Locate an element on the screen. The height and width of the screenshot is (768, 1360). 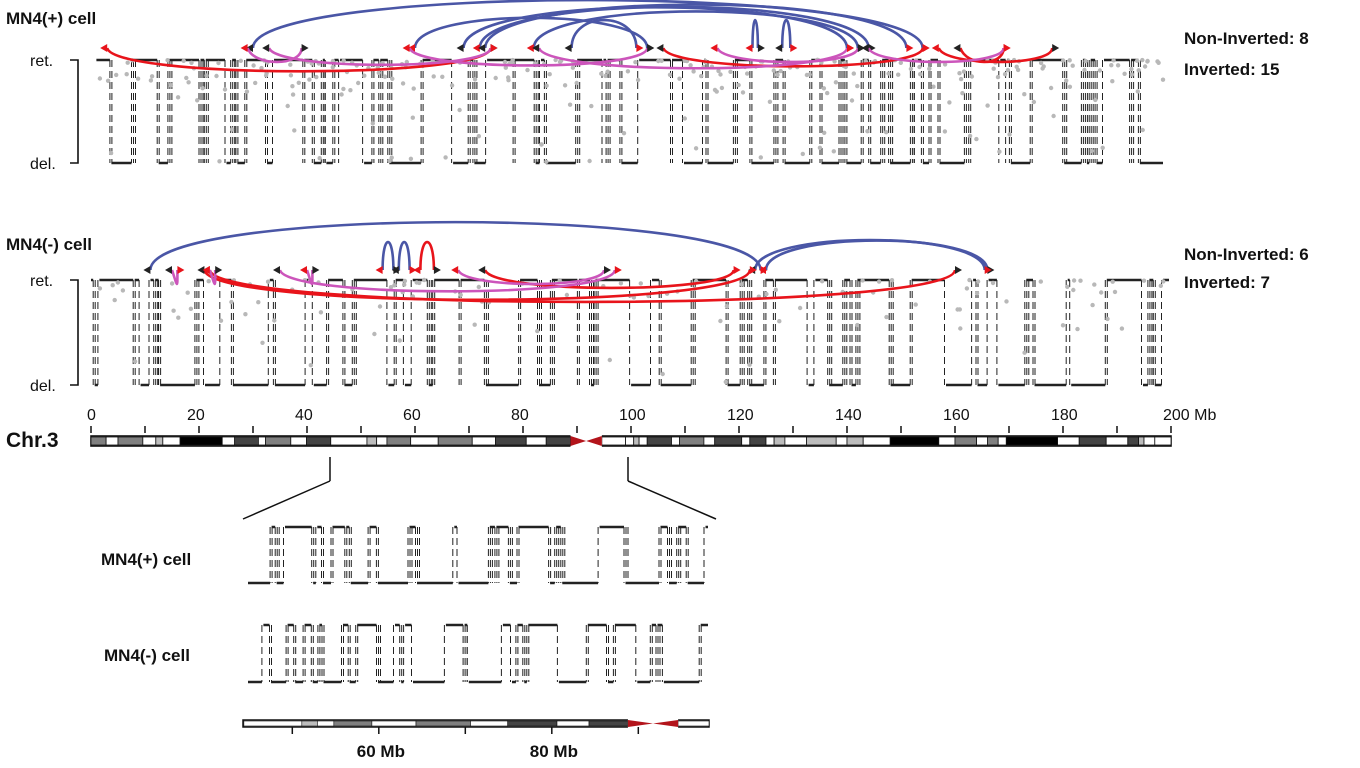
chromosome-axis: 0 20 40 60 80 100 120 140 160 180 200 Mb is located at coordinates (651, 420).